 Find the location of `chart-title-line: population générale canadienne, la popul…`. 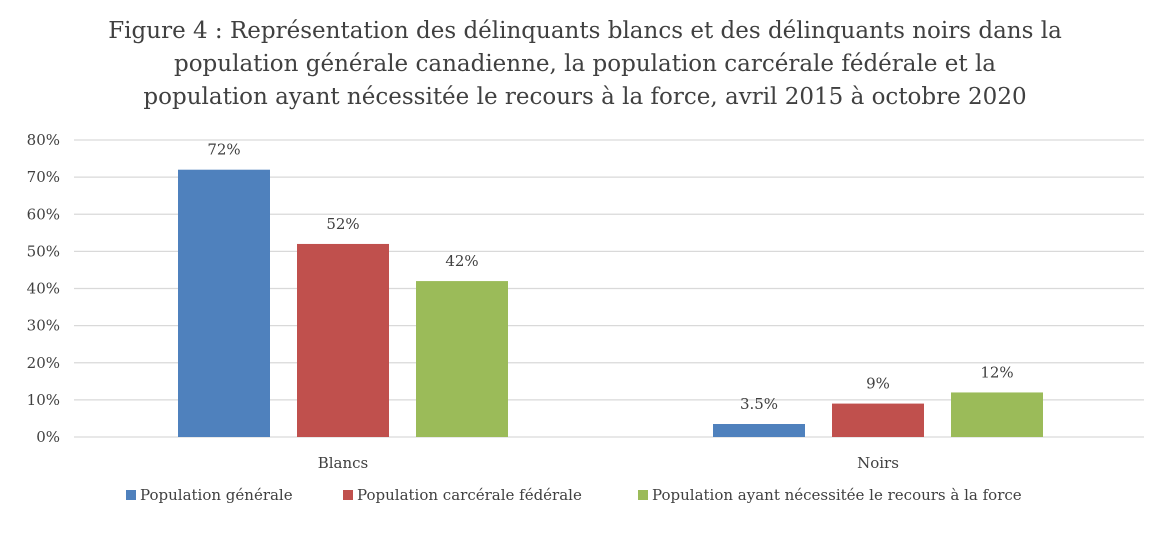

chart-title-line: population générale canadienne, la popul… is located at coordinates (585, 64).